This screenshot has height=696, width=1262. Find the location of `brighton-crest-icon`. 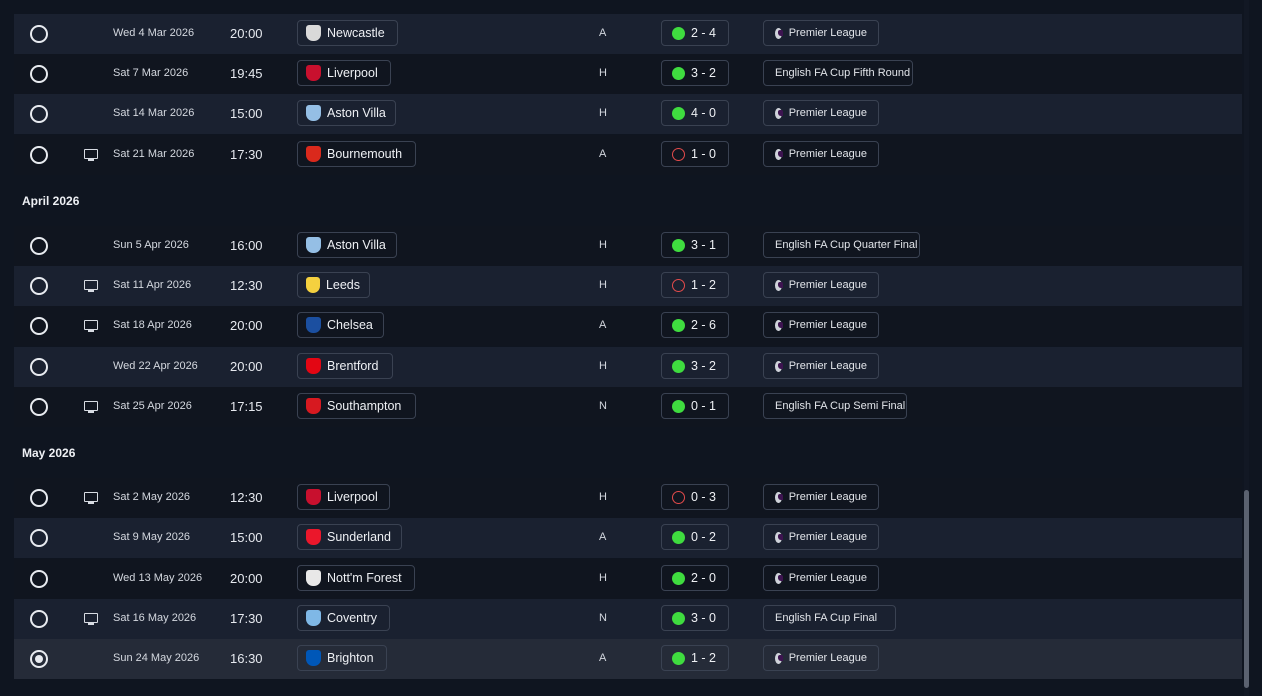

brighton-crest-icon is located at coordinates (313, 658).